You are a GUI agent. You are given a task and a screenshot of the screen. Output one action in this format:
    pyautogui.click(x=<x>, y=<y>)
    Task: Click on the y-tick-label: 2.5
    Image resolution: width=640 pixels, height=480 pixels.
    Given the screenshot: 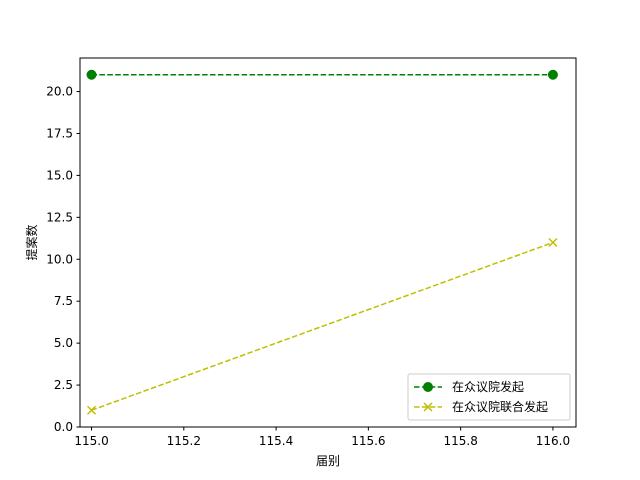 What is the action you would take?
    pyautogui.click(x=63, y=385)
    